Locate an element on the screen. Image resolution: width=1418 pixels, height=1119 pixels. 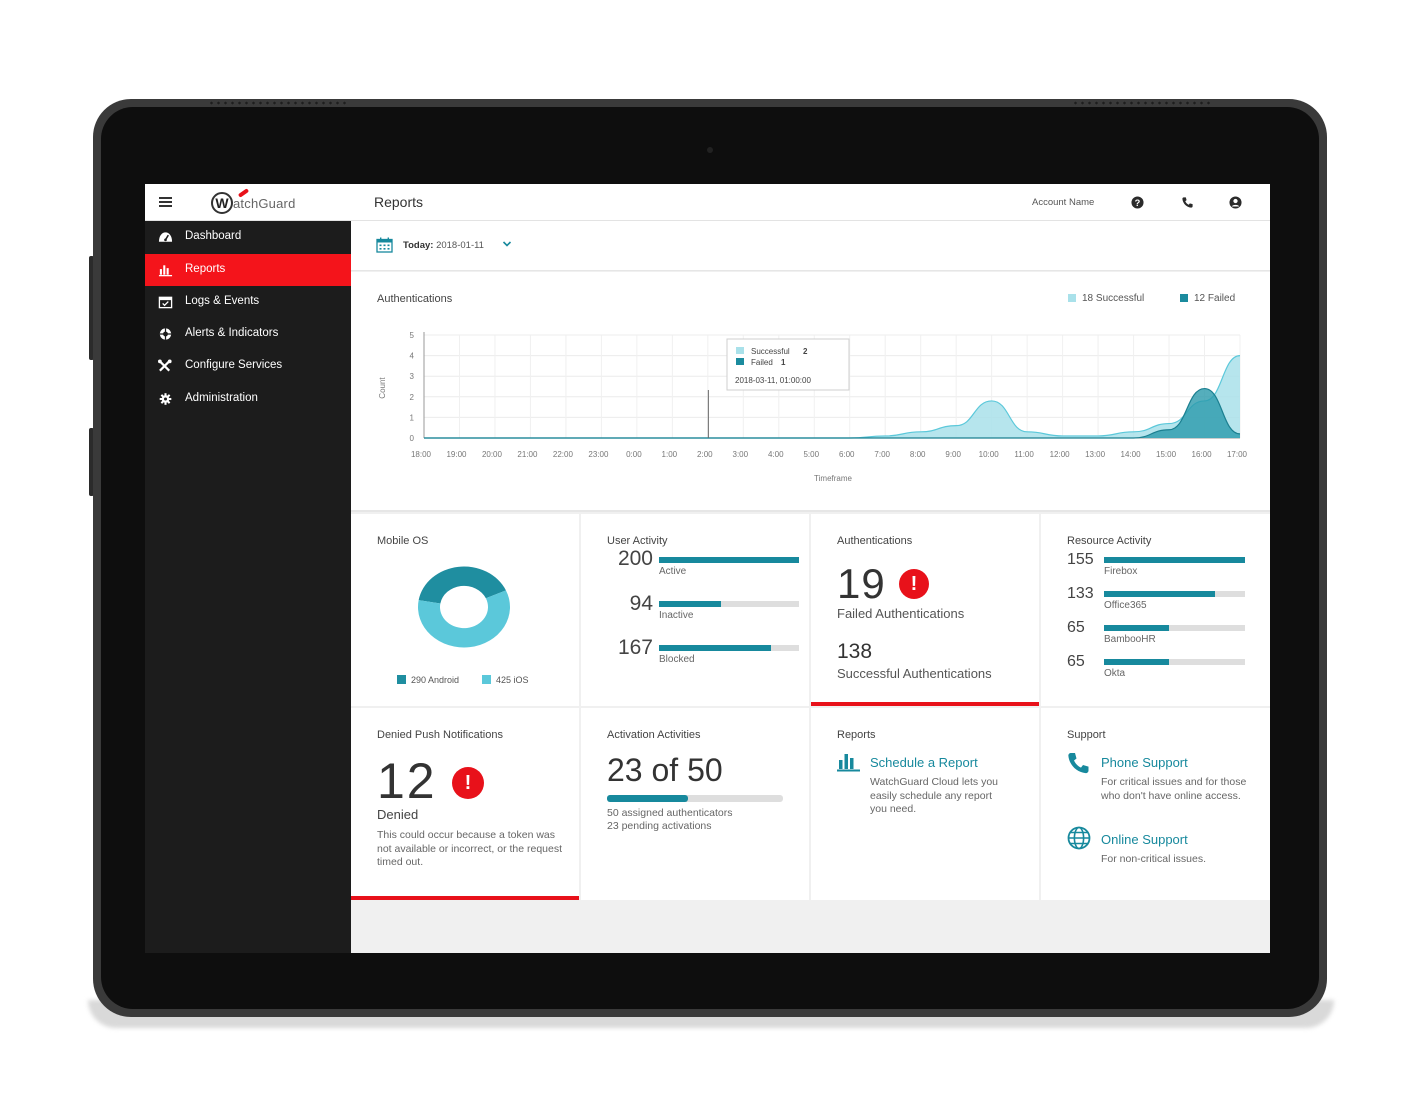
x-tick-label: 3:00 is located at coordinates (741, 454).